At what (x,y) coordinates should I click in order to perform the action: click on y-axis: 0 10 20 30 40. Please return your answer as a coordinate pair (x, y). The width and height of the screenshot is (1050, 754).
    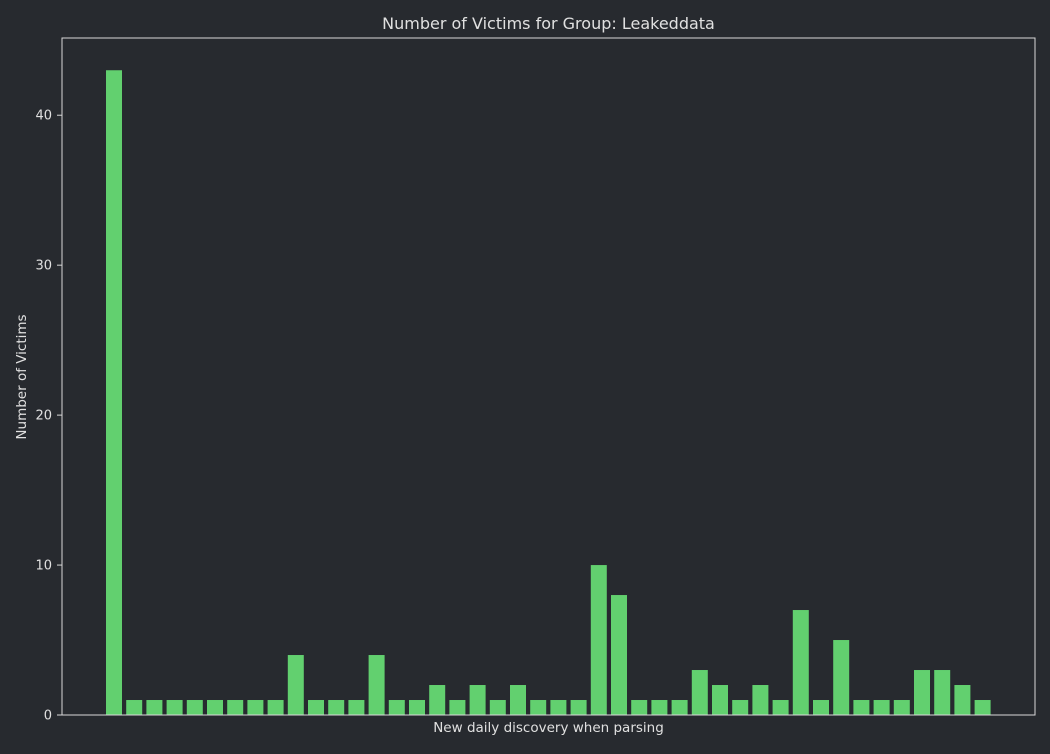
    Looking at the image, I should click on (48, 416).